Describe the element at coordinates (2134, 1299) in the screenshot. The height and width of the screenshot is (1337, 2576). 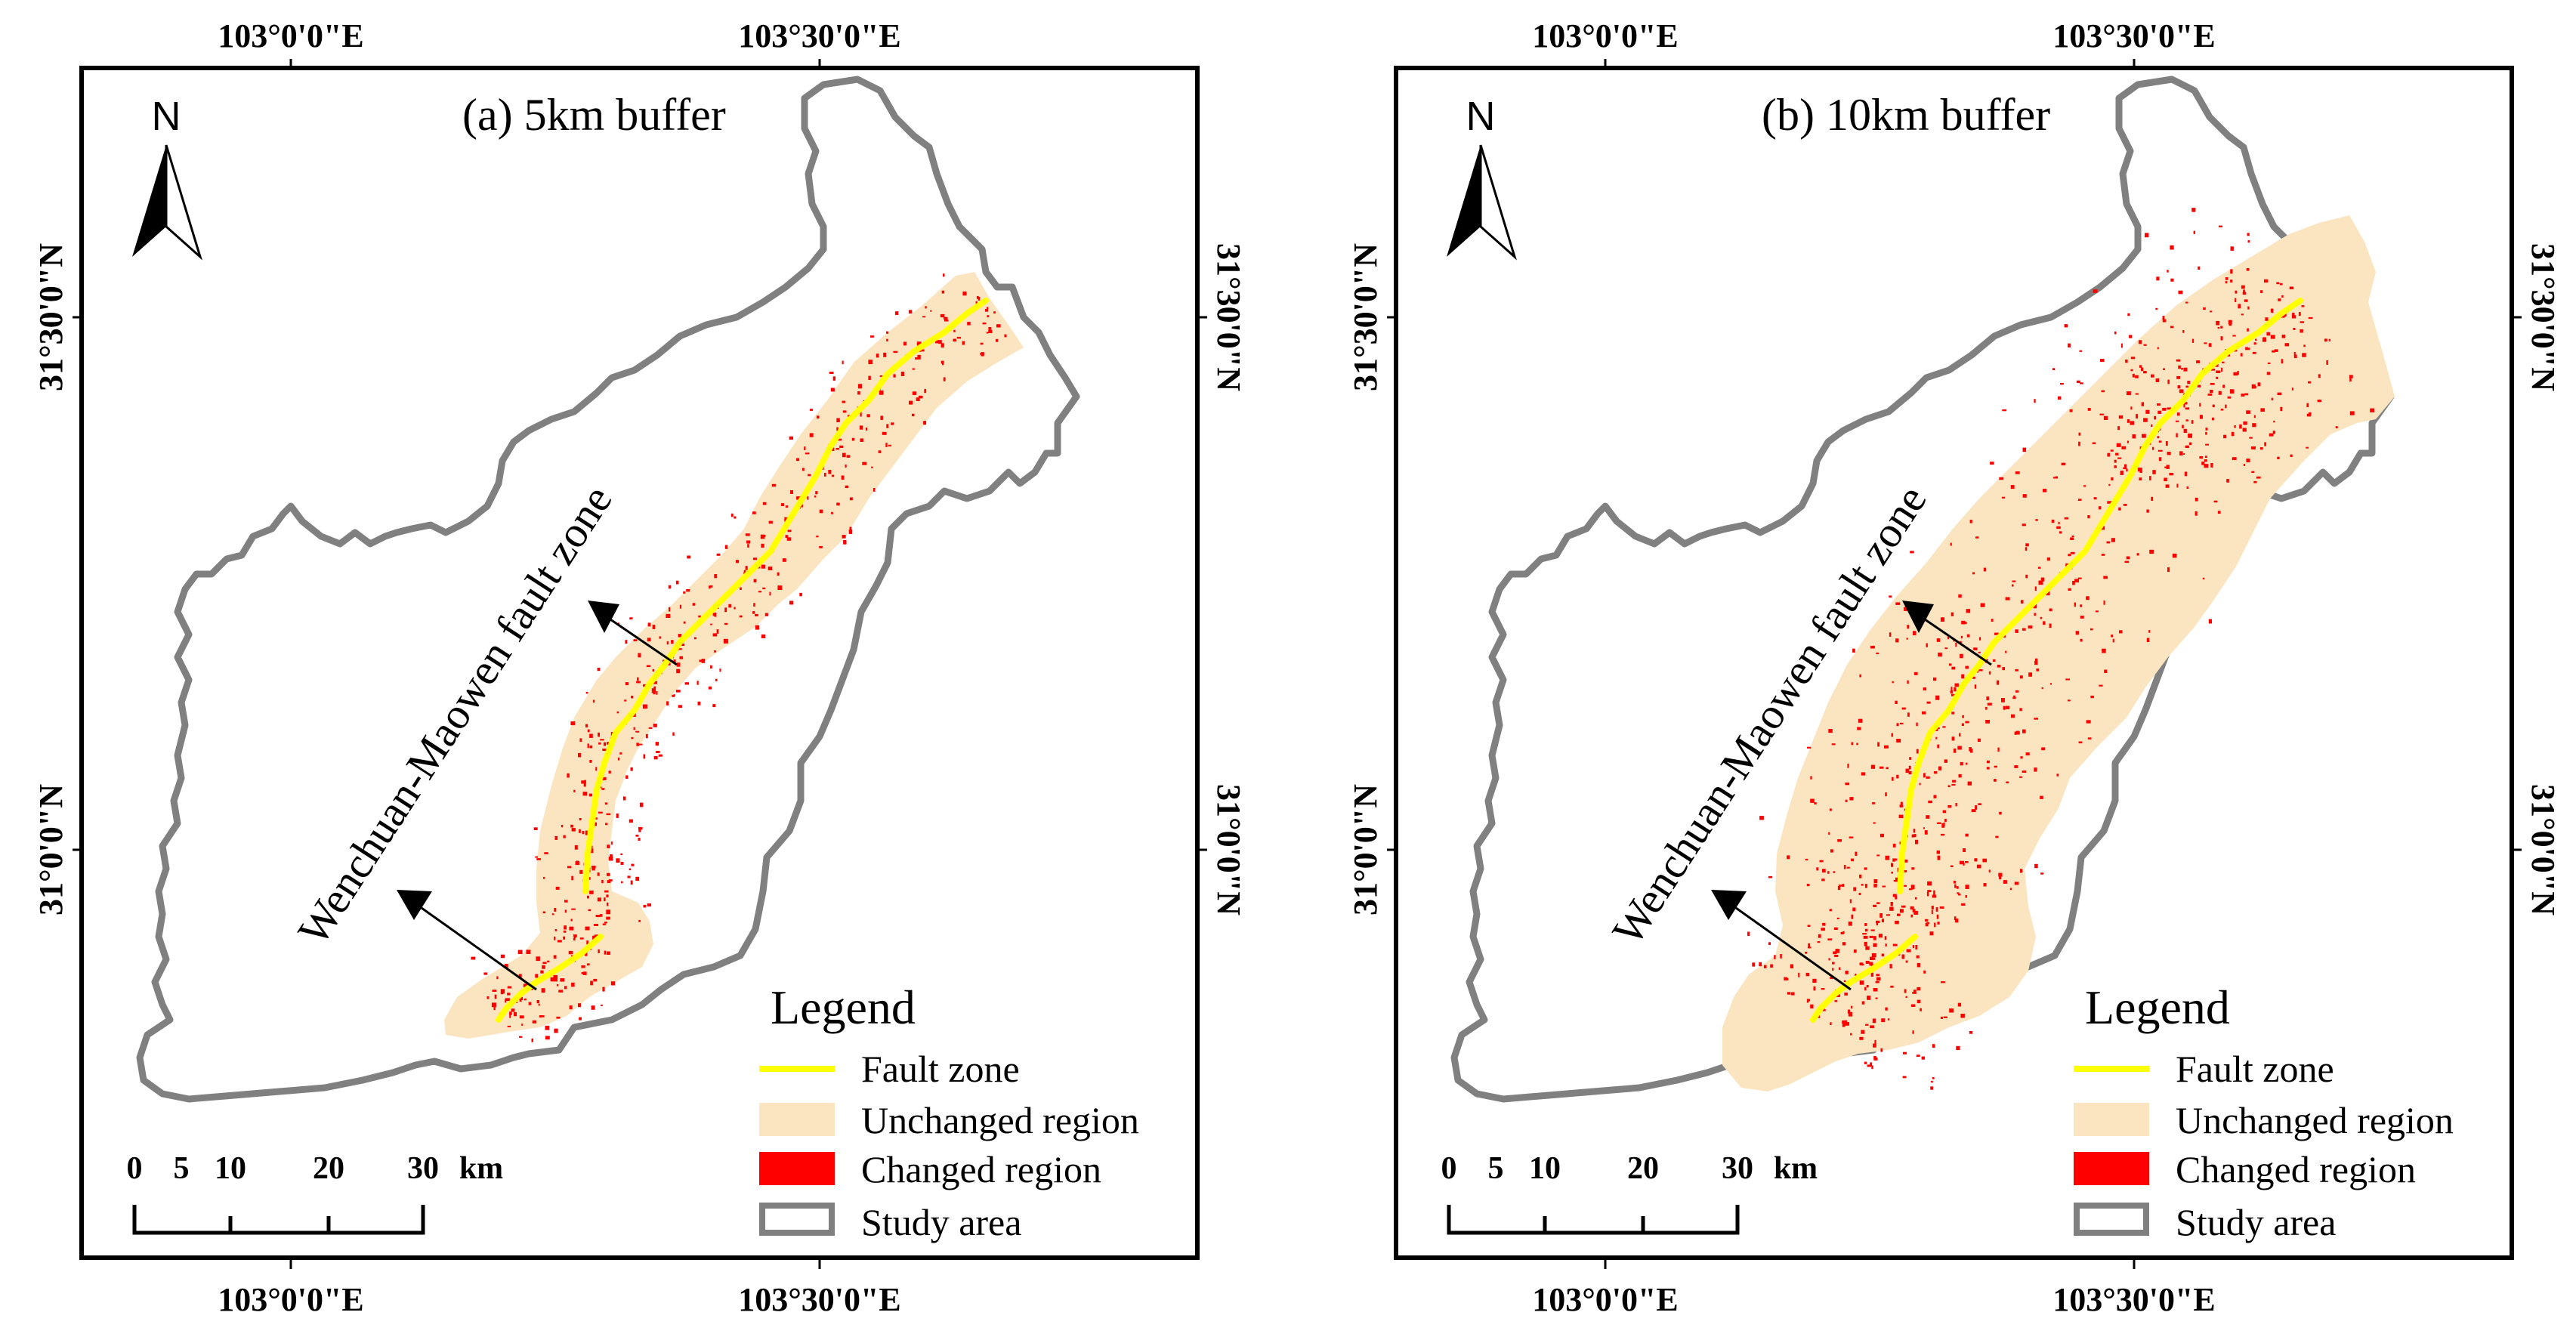
I see `bottom-lon-label-2: 103°30'0"E` at that location.